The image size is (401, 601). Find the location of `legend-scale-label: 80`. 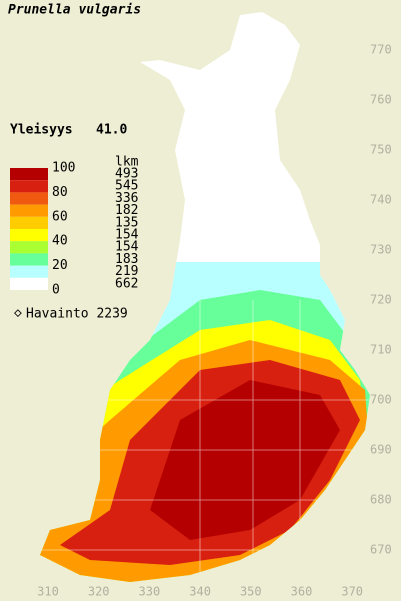

legend-scale-label: 80 is located at coordinates (60, 192).